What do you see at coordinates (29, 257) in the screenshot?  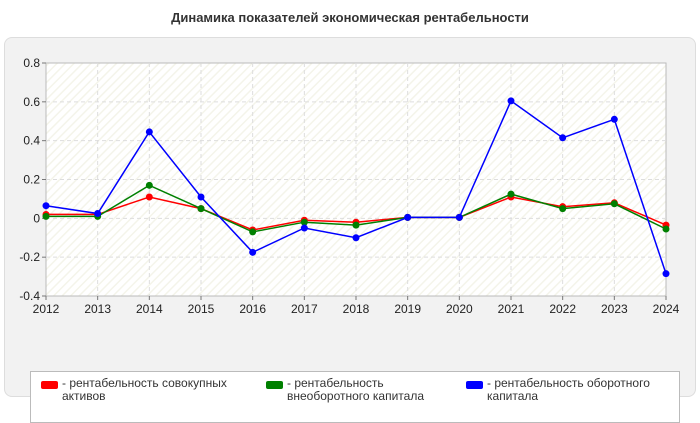 I see `y-tick-label: -0.2` at bounding box center [29, 257].